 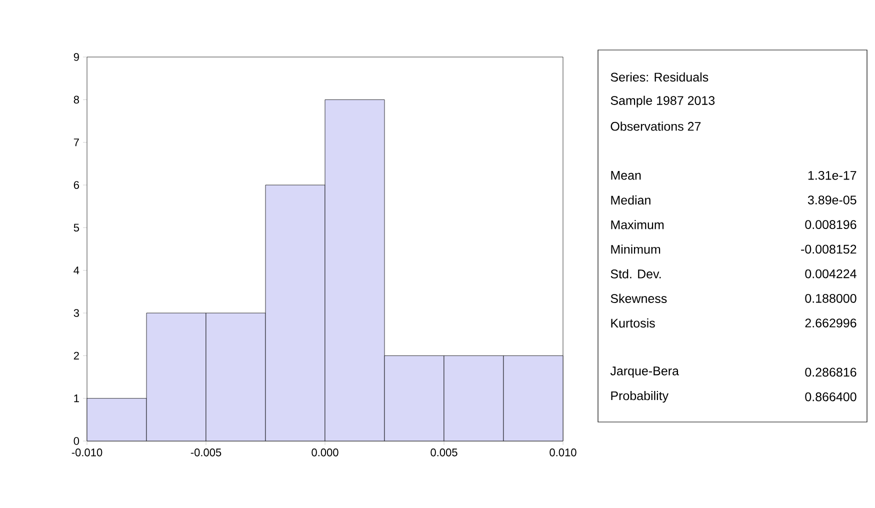 What do you see at coordinates (830, 397) in the screenshot?
I see `text: 0.866400` at bounding box center [830, 397].